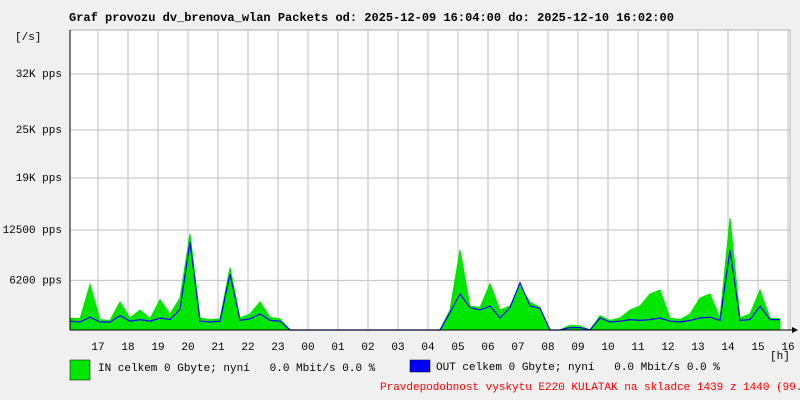 This screenshot has height=400, width=800. Describe the element at coordinates (307, 348) in the screenshot. I see `x-tick-label: 00` at that location.